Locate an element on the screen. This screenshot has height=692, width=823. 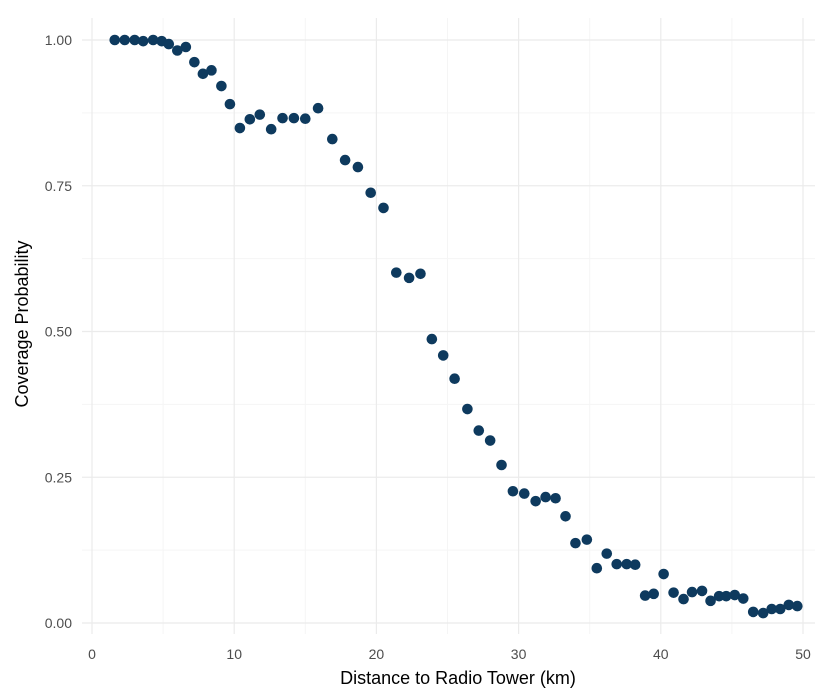
y-axis-ticks: 0.00 0.25 0.50 0.75 1.00 is located at coordinates (58, 331).